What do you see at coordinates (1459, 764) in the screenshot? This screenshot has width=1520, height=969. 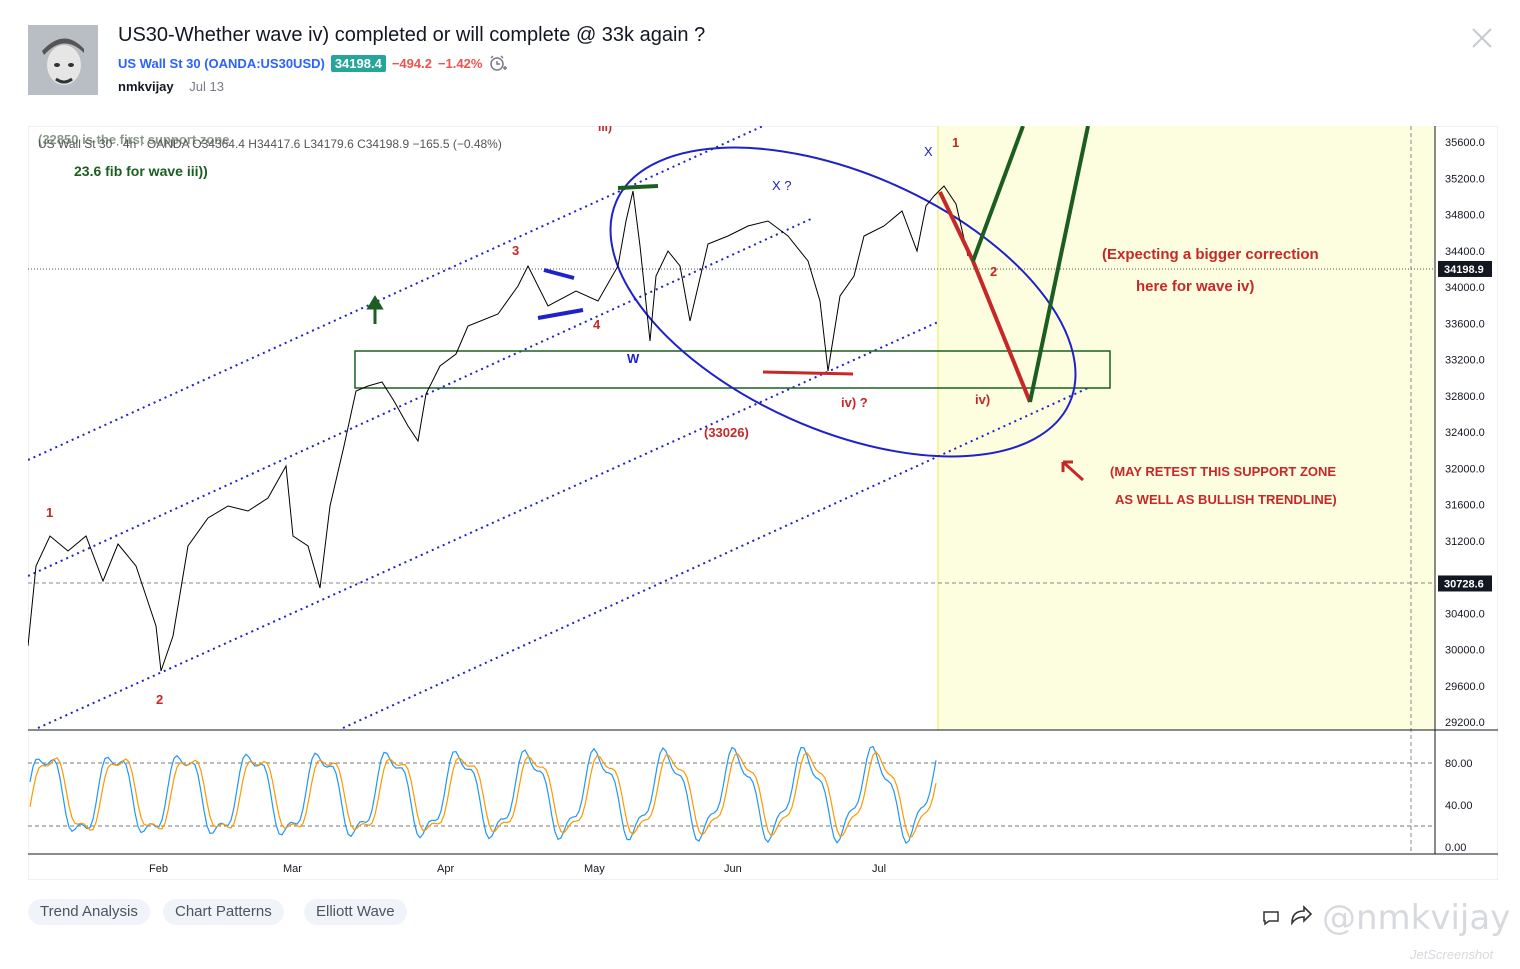 I see `osc-tick-label: 80.00` at bounding box center [1459, 764].